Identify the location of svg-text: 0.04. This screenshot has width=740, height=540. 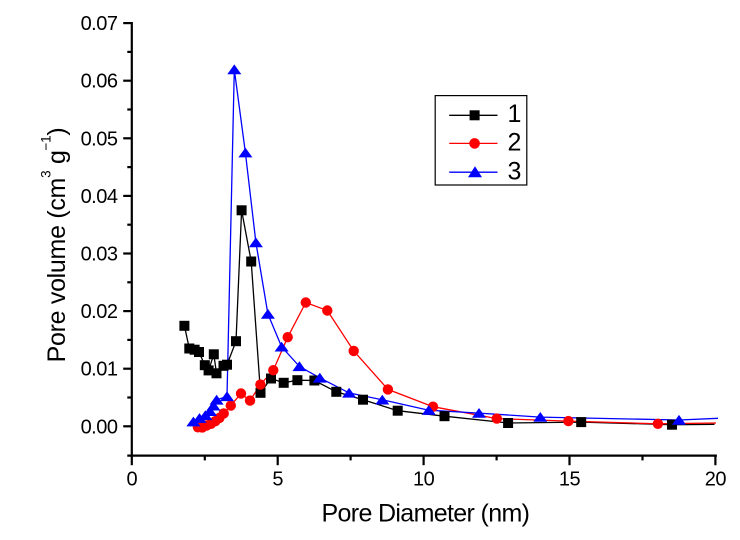
(99, 197).